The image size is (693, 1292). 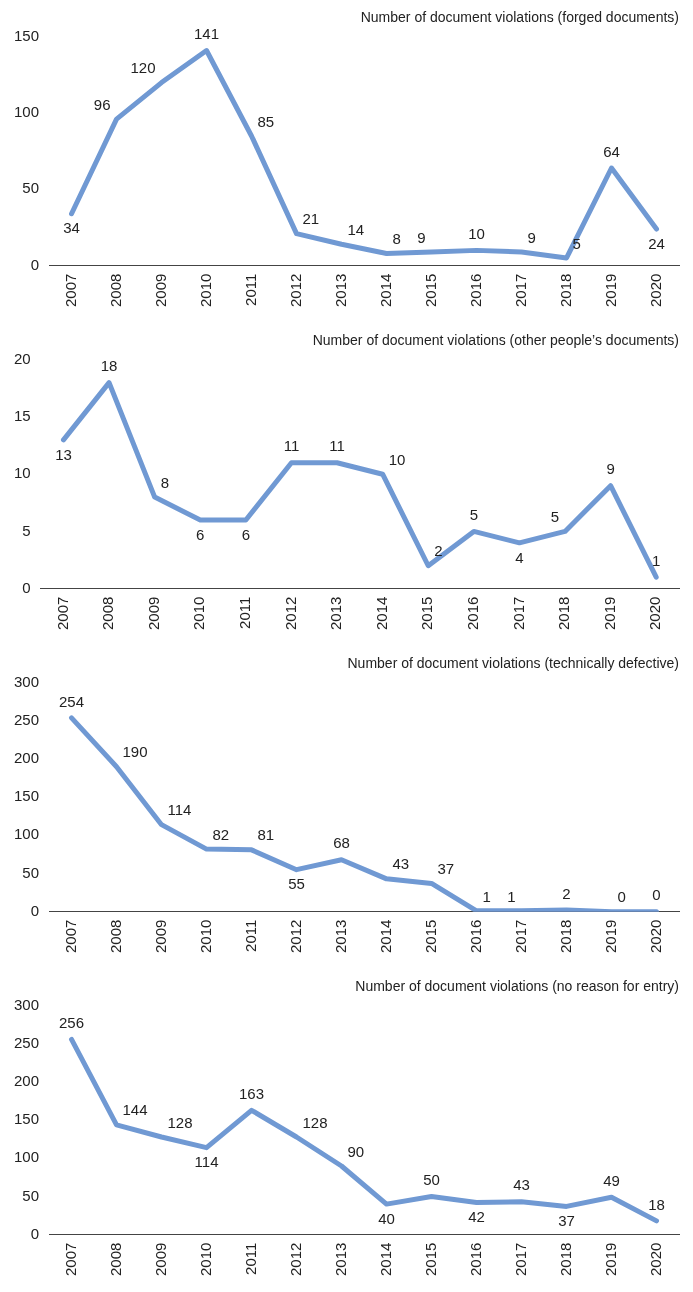 What do you see at coordinates (207, 34) in the screenshot?
I see `data-label: 141` at bounding box center [207, 34].